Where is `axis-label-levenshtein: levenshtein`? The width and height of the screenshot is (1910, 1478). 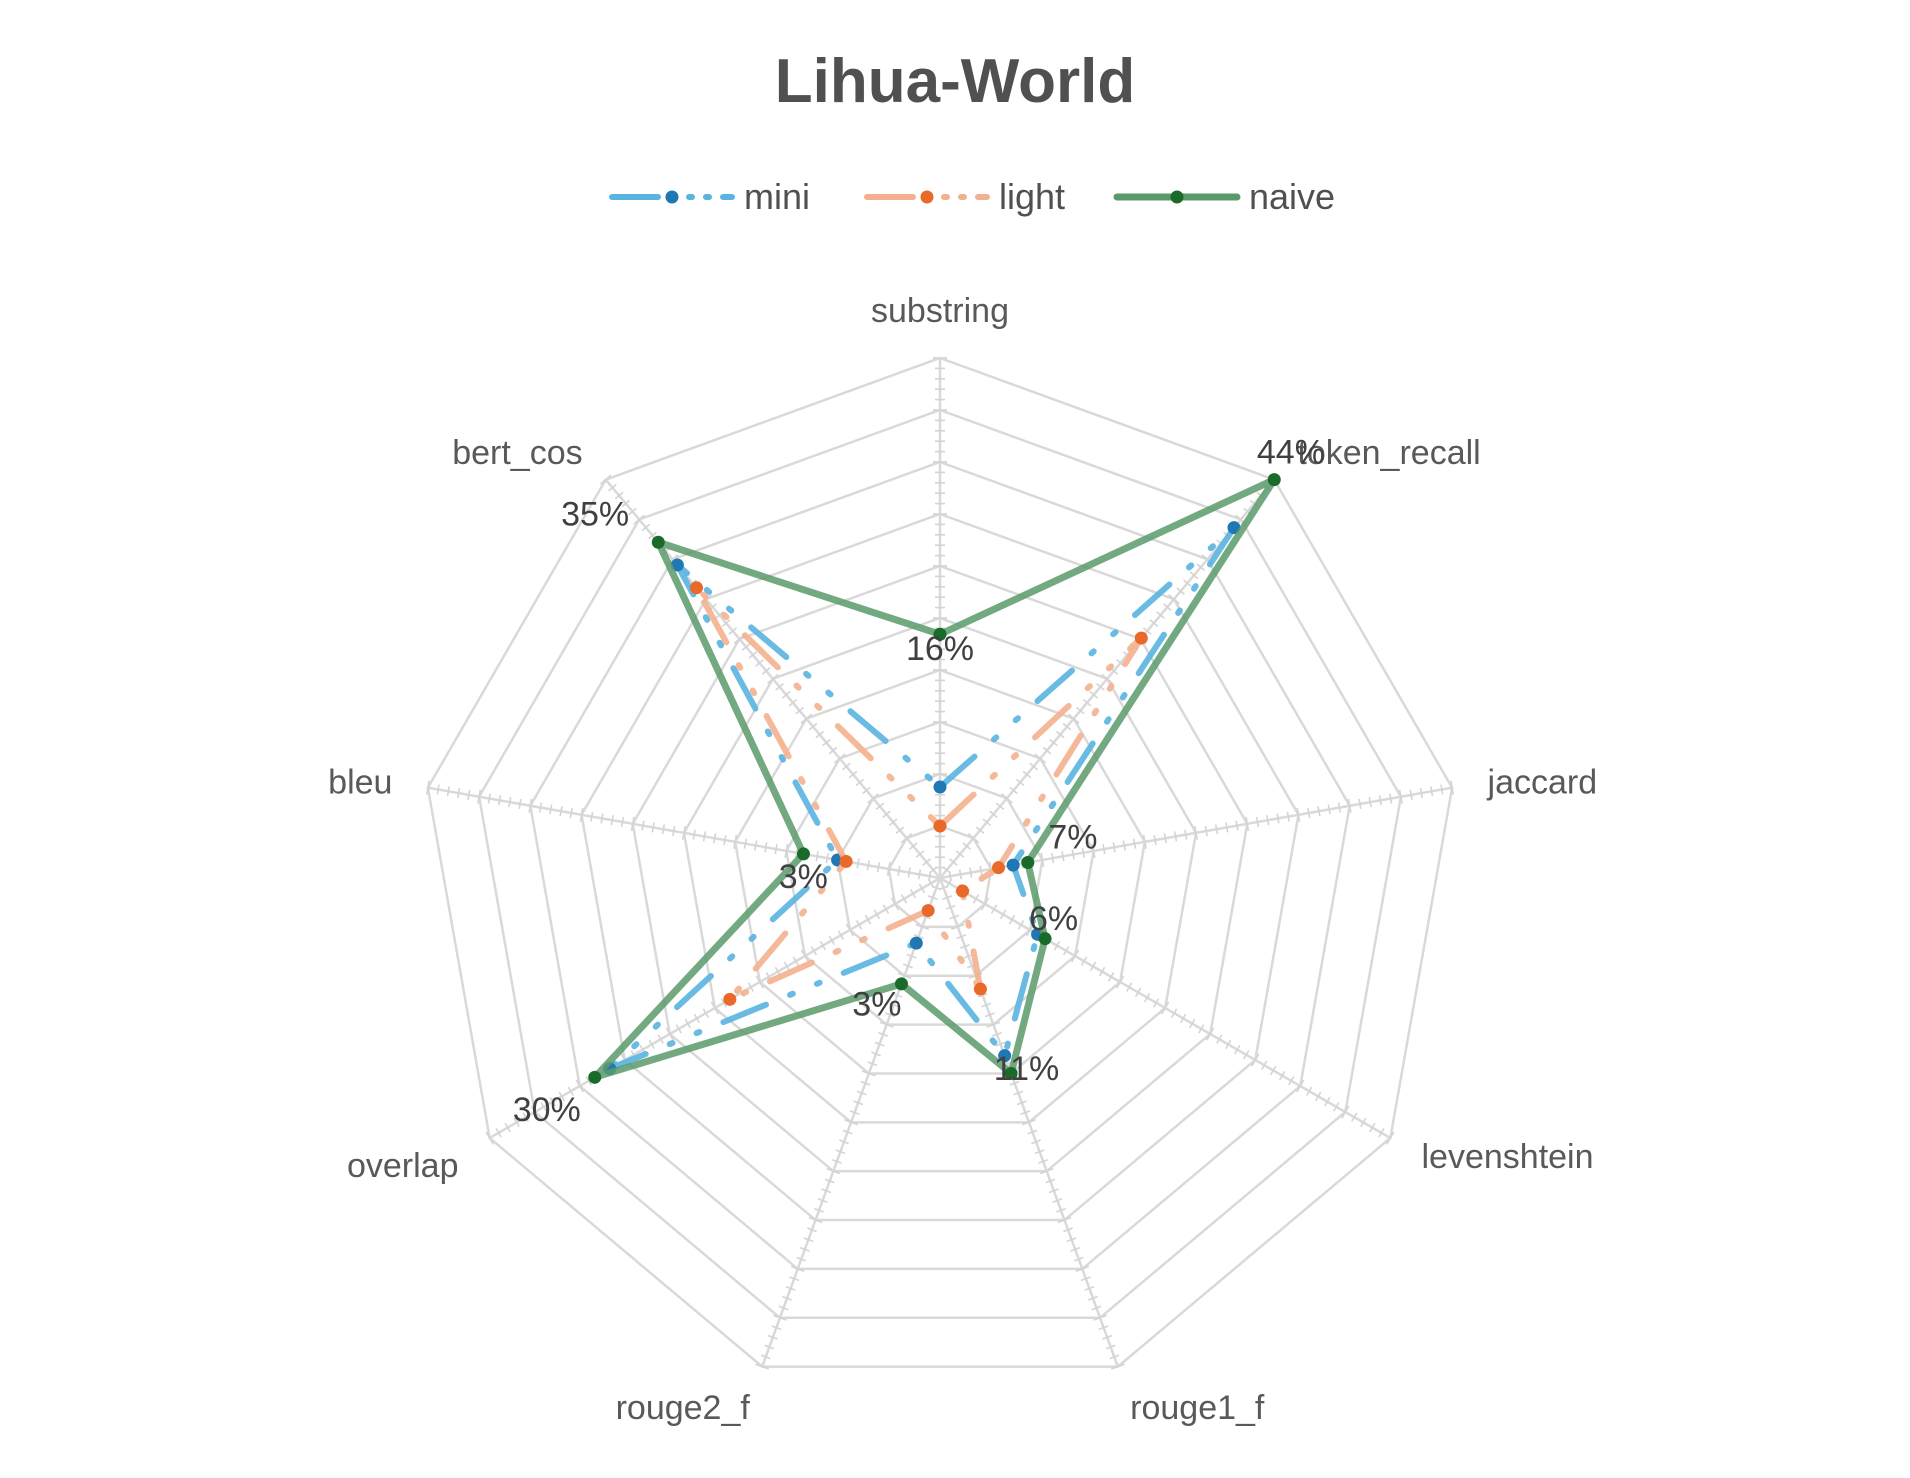
axis-label-levenshtein: levenshtein is located at coordinates (1508, 1157).